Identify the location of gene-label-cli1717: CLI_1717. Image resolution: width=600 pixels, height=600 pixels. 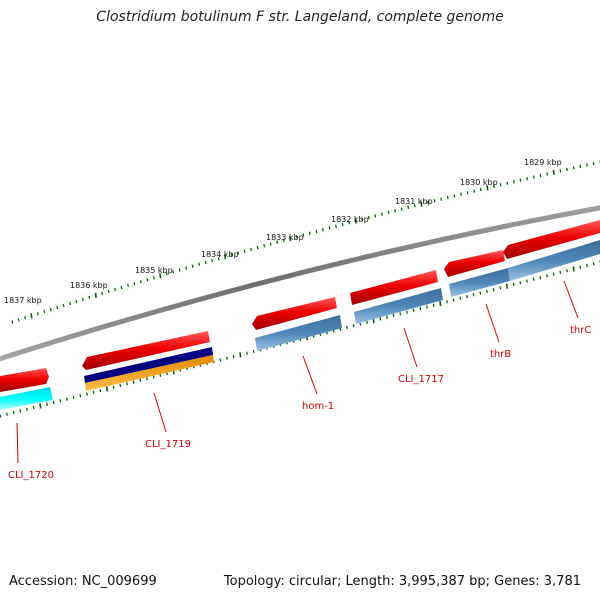
(421, 379).